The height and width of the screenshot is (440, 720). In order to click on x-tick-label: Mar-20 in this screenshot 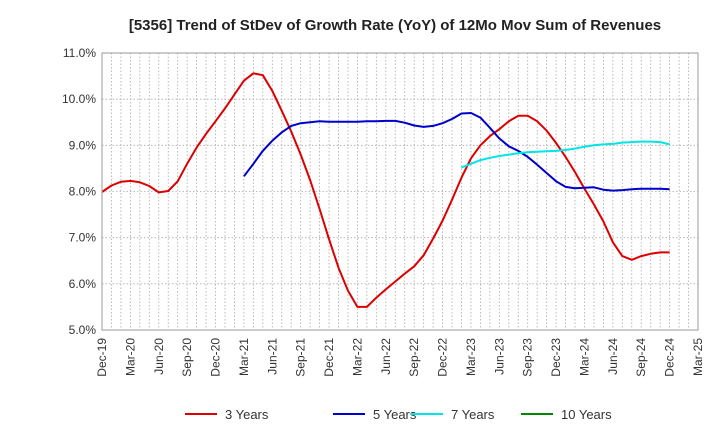, I will do `click(130, 357)`.